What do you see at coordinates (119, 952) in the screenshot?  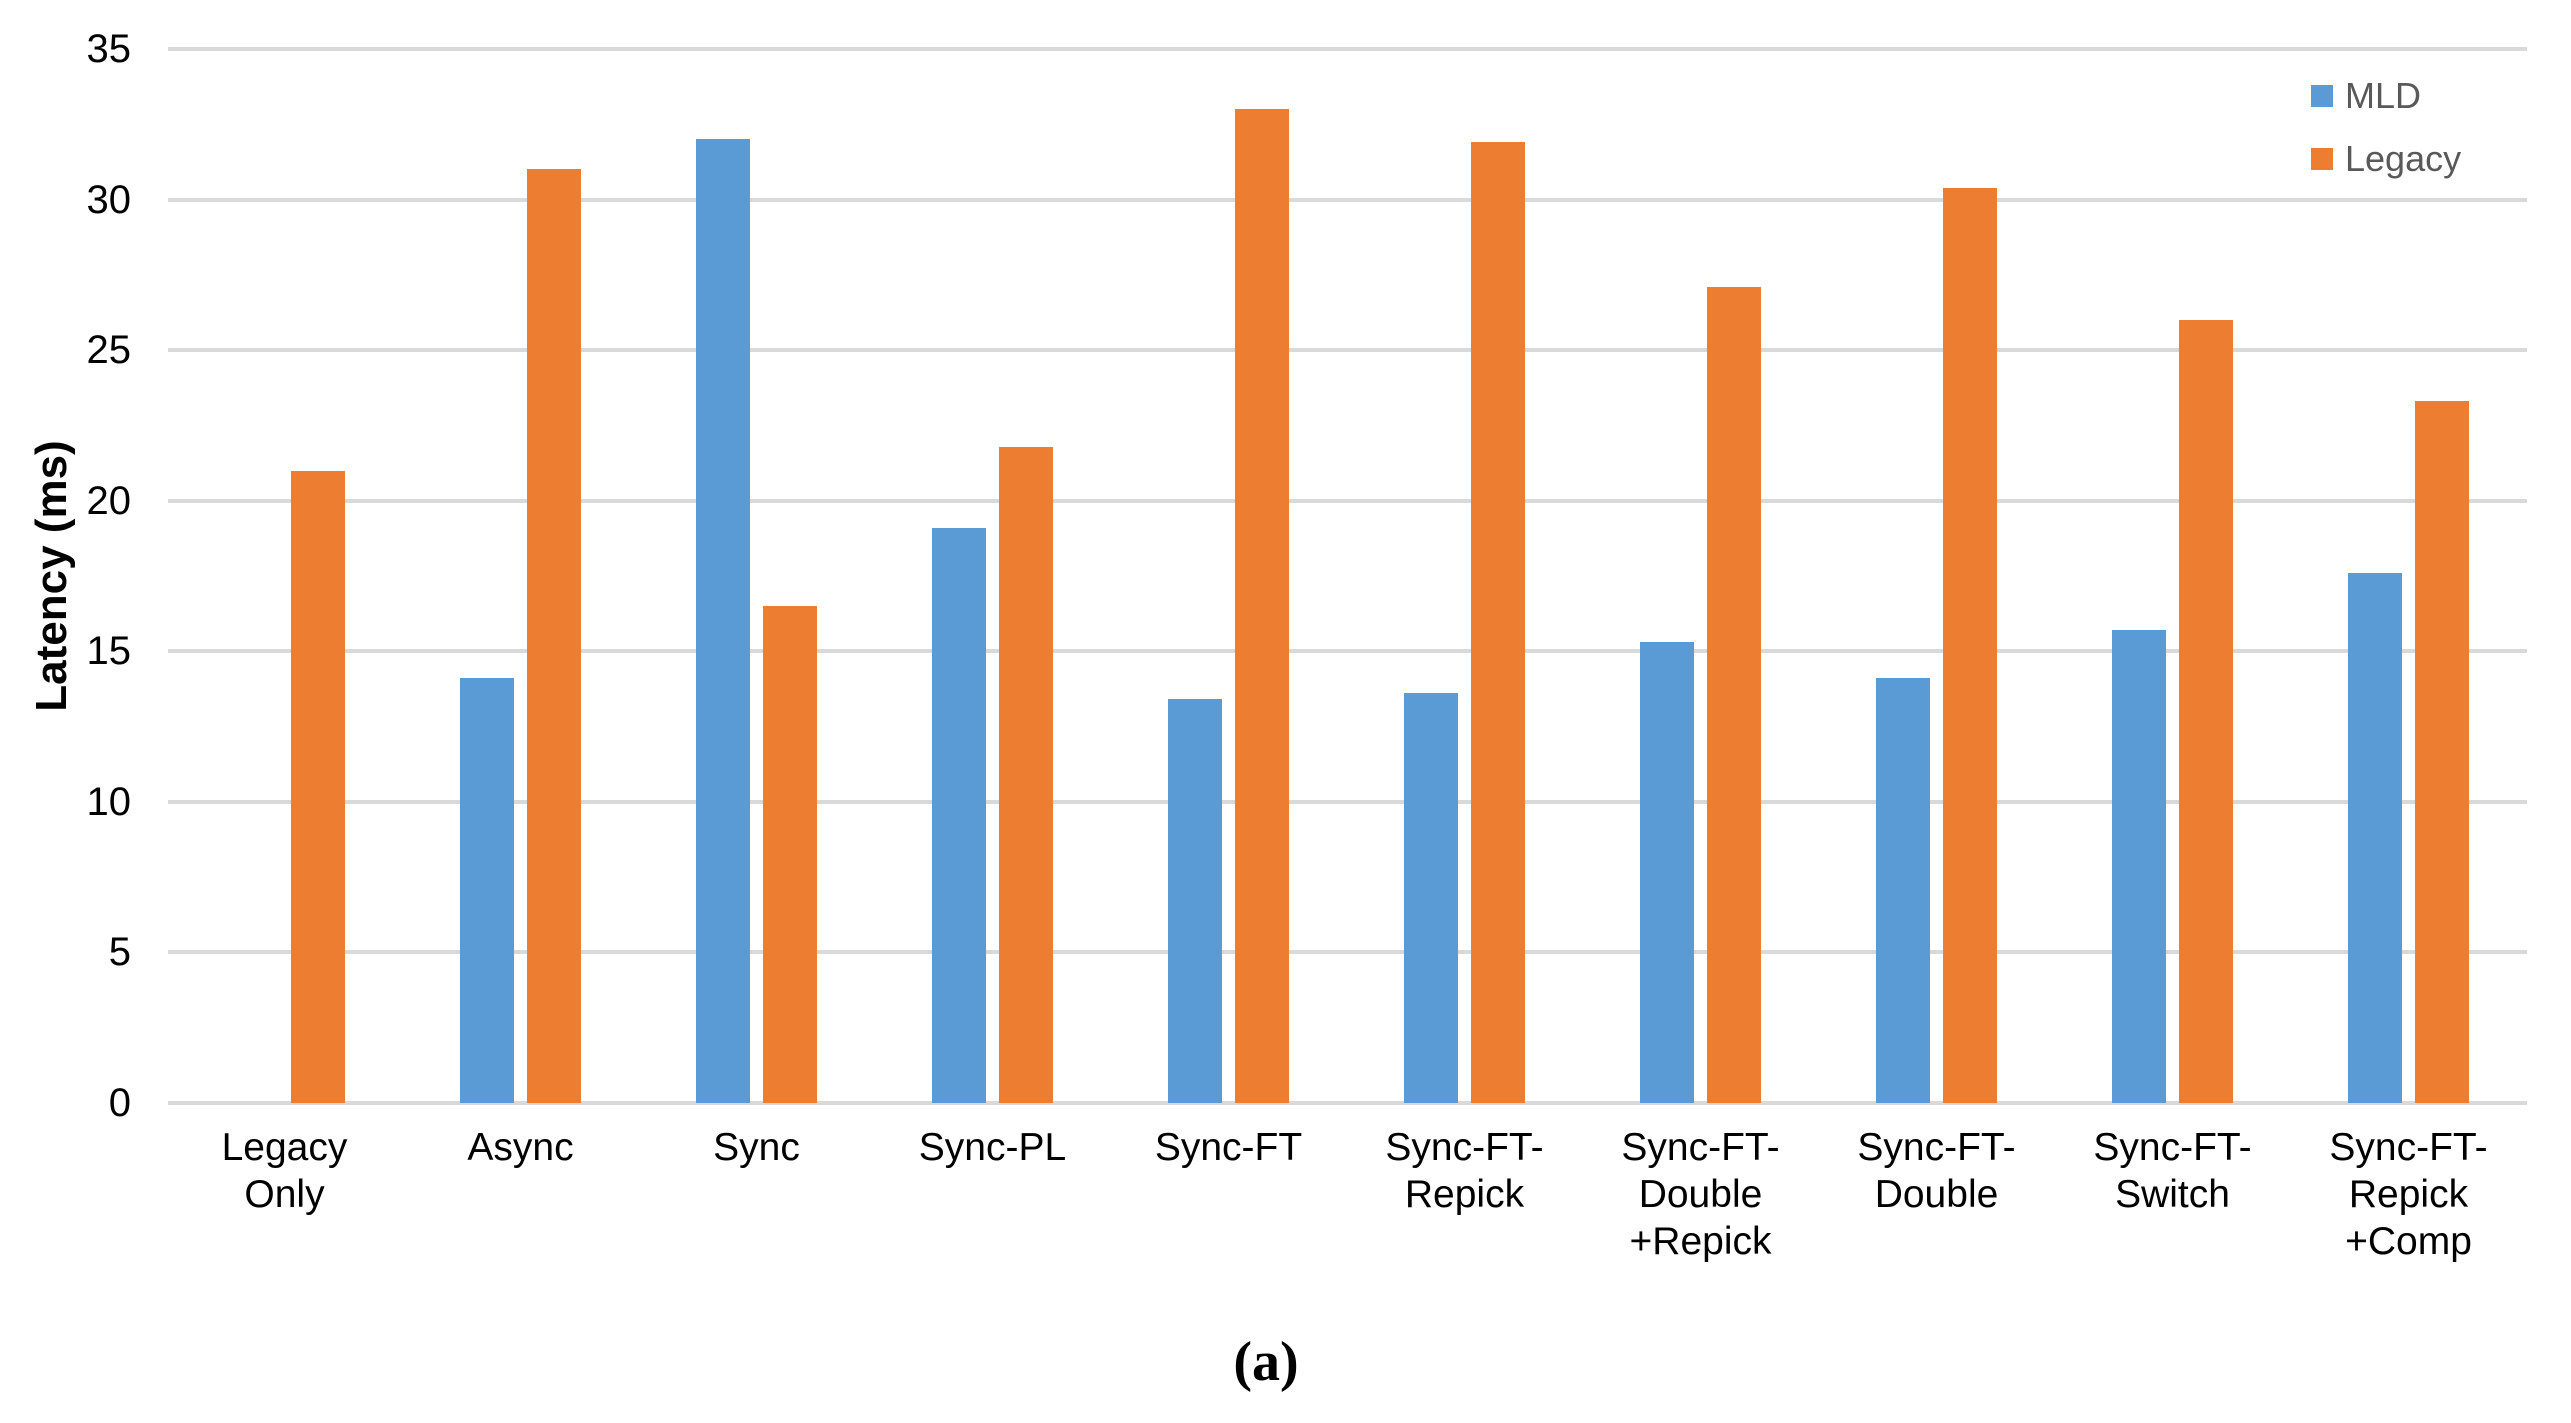 I see `y-tick-label-5: 5` at bounding box center [119, 952].